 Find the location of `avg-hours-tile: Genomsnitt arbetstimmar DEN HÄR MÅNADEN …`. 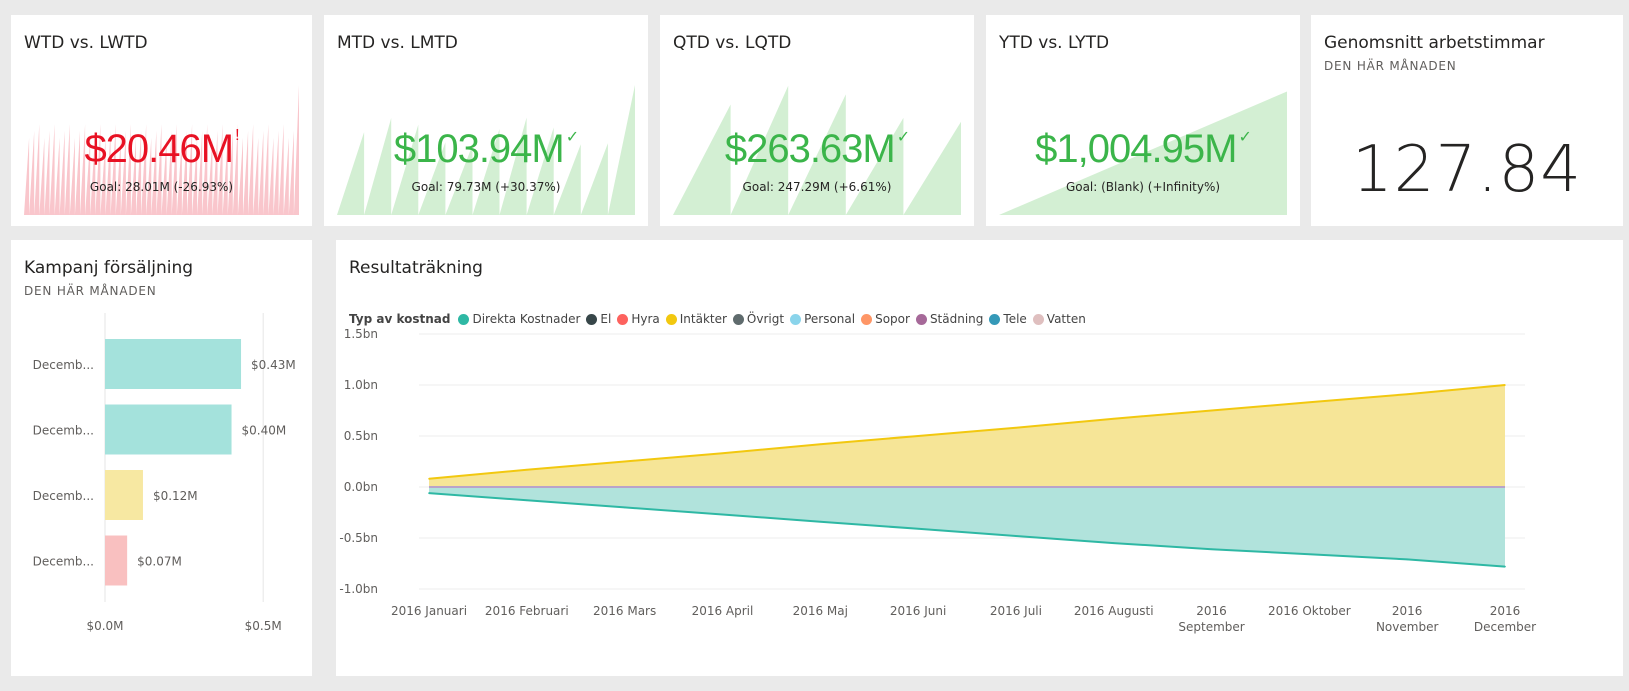

avg-hours-tile: Genomsnitt arbetstimmar DEN HÄR MÅNADEN … is located at coordinates (1467, 120).